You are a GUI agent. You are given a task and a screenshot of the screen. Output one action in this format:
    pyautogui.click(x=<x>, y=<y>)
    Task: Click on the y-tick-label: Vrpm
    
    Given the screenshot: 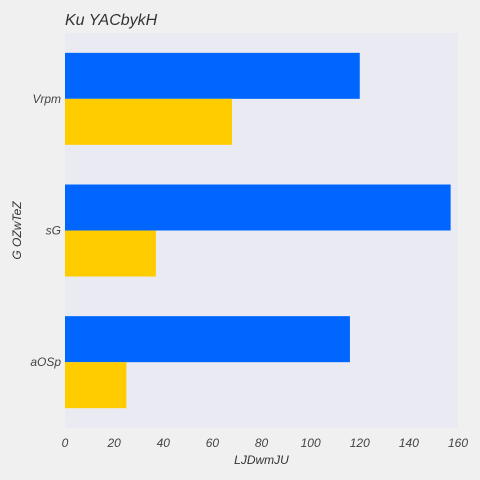 What is the action you would take?
    pyautogui.click(x=47, y=99)
    